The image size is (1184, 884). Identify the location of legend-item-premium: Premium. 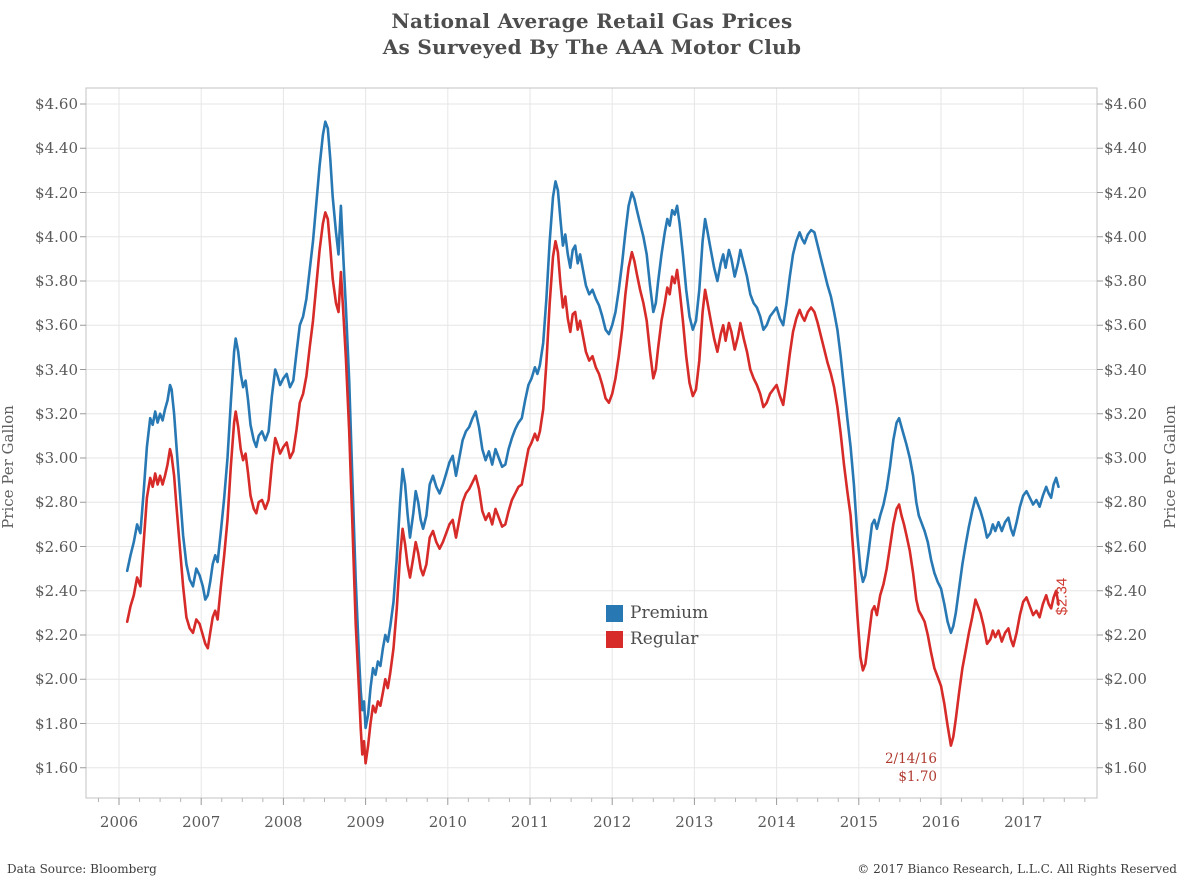
(657, 613).